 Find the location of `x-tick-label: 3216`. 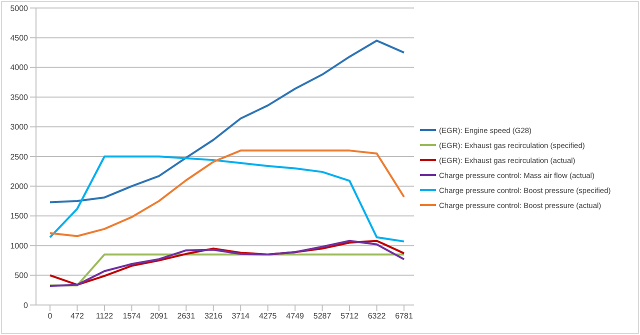

x-tick-label: 3216 is located at coordinates (213, 316).